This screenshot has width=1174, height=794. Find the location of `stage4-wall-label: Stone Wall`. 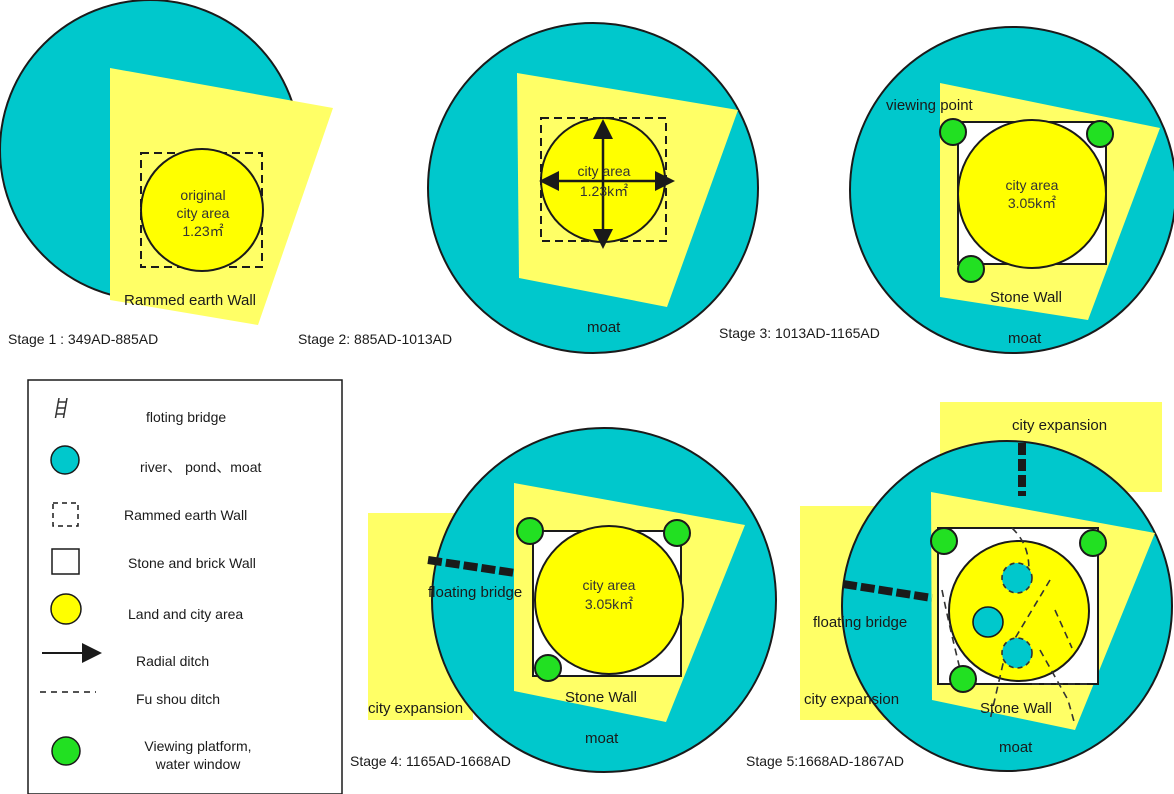

stage4-wall-label: Stone Wall is located at coordinates (601, 697).